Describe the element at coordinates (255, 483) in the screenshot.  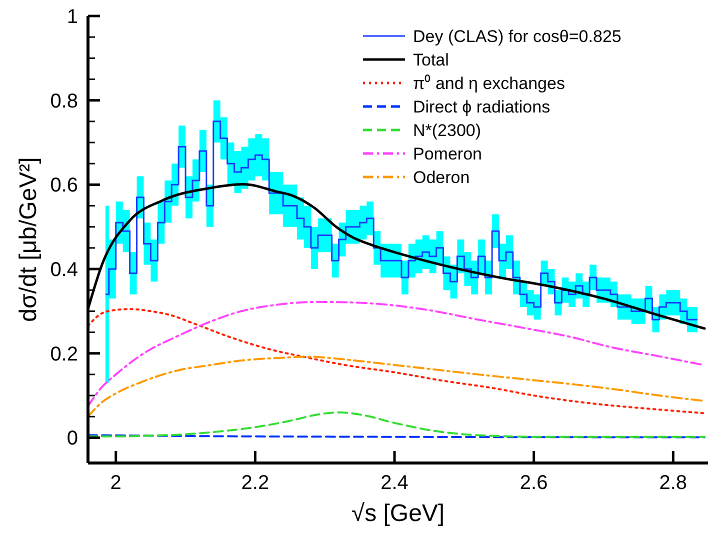
I see `x-tick-label: 2.2` at that location.